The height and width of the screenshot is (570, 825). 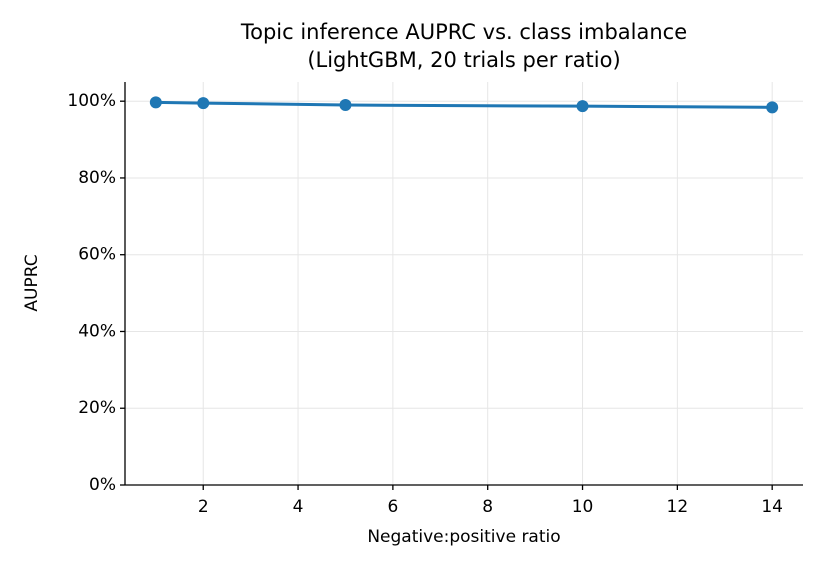 I want to click on y-tick-label: 0%, so click(x=102, y=485).